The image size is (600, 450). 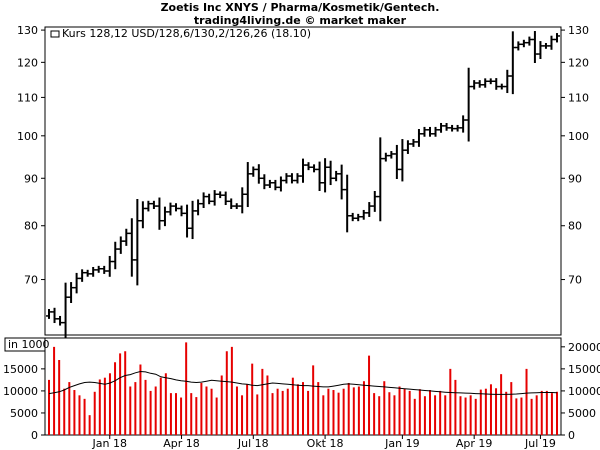 I want to click on volume-tick-label-right: 5000, so click(x=582, y=413).